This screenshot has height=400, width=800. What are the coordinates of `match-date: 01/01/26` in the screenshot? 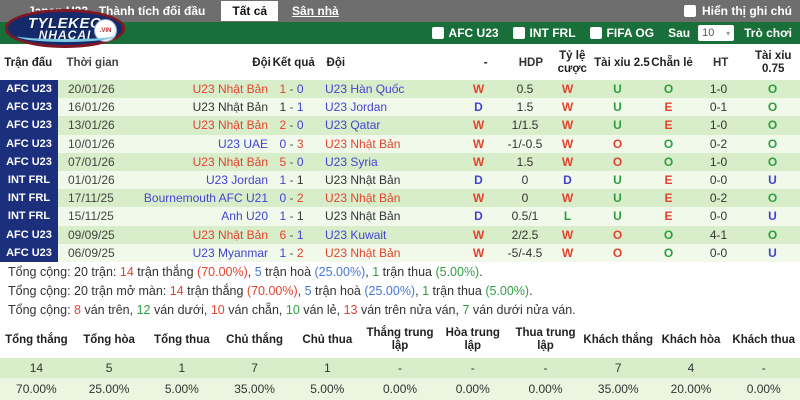 It's located at (91, 180).